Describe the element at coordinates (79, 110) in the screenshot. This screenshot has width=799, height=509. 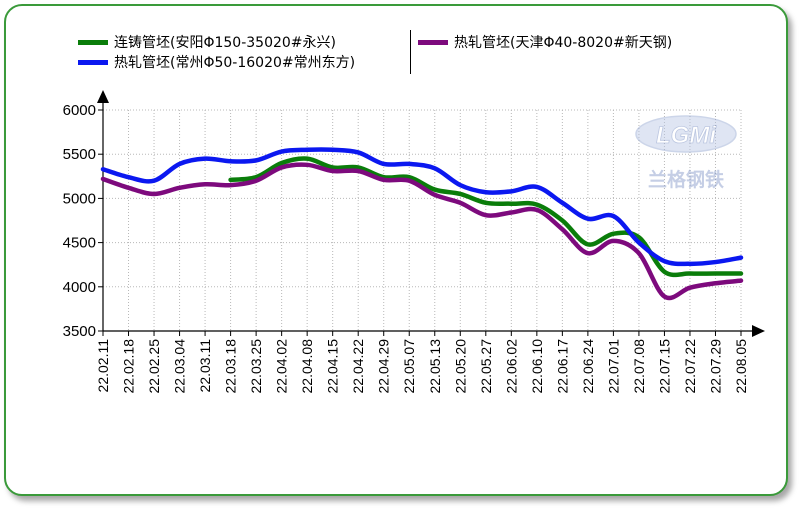
I see `y-tick-label: 6000` at that location.